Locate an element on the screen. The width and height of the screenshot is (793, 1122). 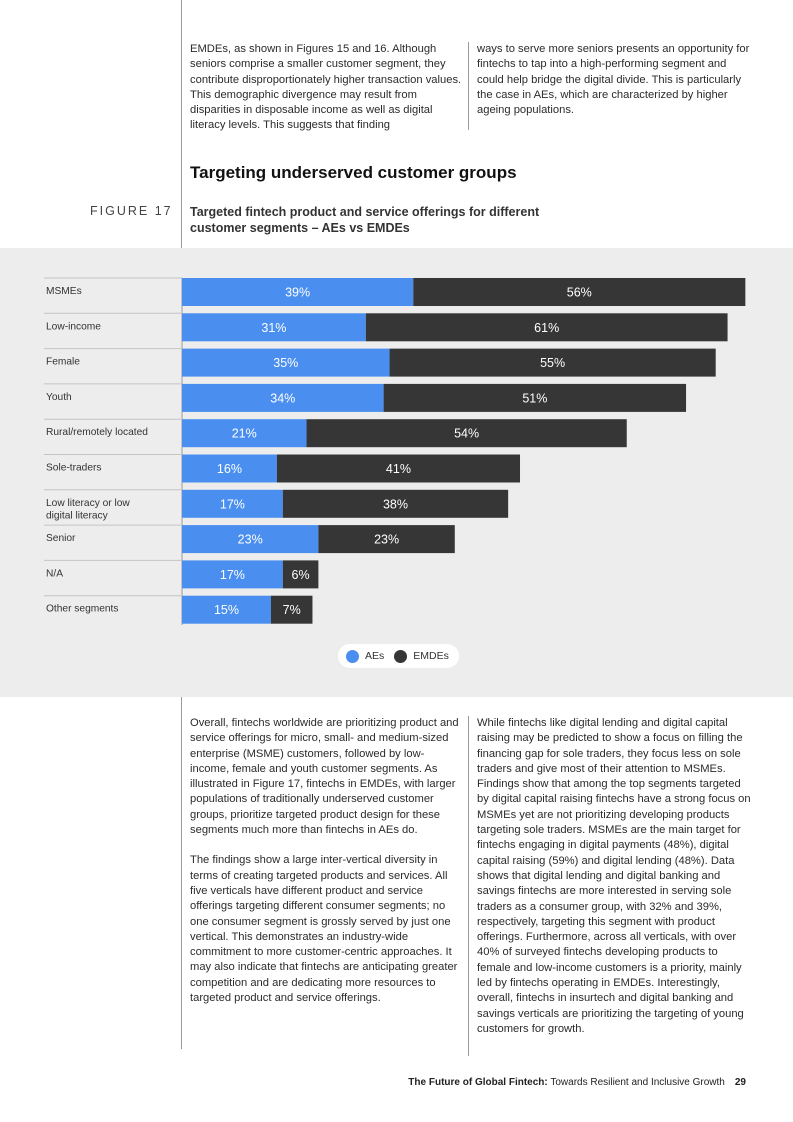
data-label-emdes-senior: 23% is located at coordinates (386, 540).